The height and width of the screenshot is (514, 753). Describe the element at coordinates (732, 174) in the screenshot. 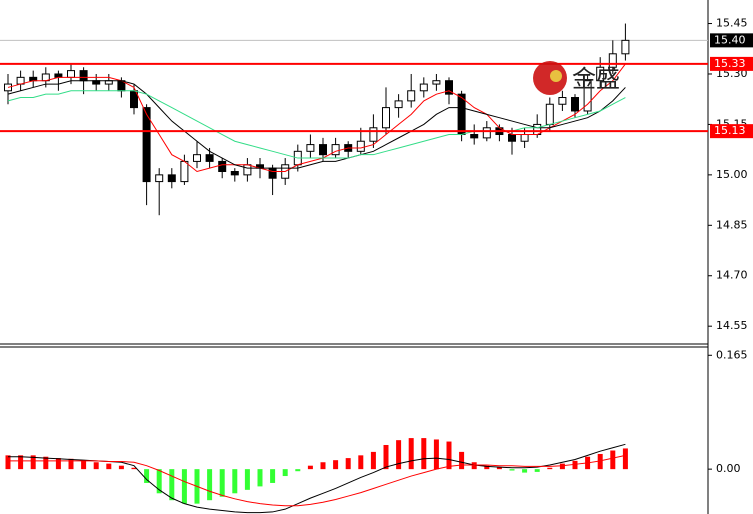

I see `y-tick-label: 15.00` at that location.